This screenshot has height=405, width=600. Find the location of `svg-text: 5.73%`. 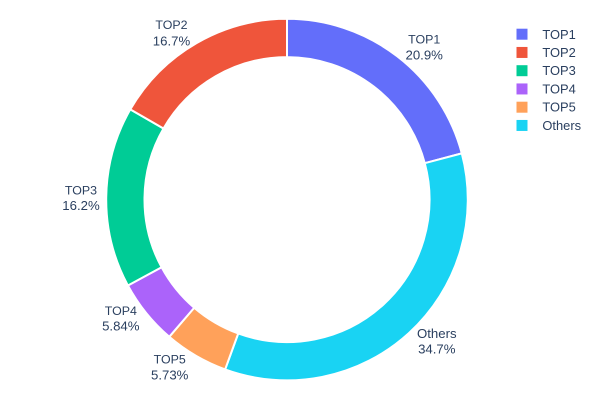

svg-text: 5.73% is located at coordinates (170, 374).